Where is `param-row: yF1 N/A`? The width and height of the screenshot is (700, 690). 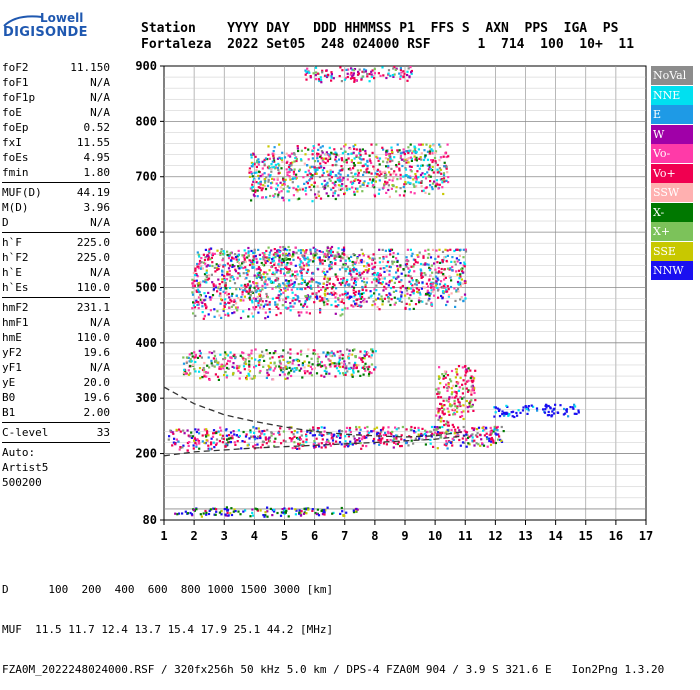
param-row: yF1 N/A is located at coordinates (56, 367).